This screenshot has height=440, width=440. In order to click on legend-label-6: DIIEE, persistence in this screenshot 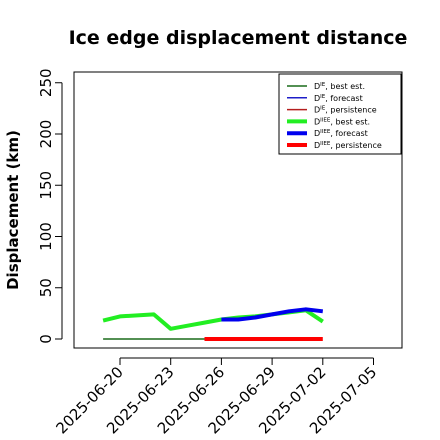, I will do `click(348, 145)`.